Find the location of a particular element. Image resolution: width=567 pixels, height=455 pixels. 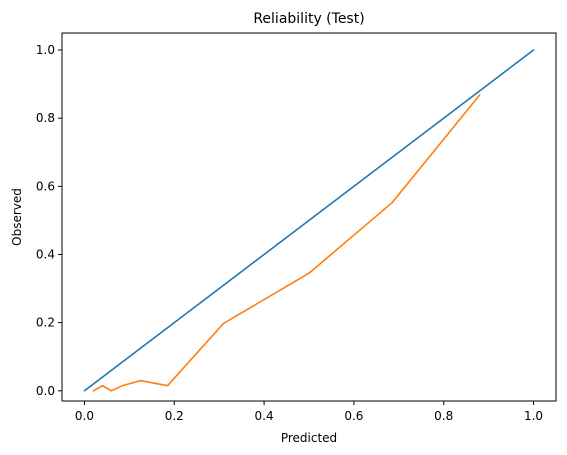

x-tick-label: 0.2 is located at coordinates (174, 416).